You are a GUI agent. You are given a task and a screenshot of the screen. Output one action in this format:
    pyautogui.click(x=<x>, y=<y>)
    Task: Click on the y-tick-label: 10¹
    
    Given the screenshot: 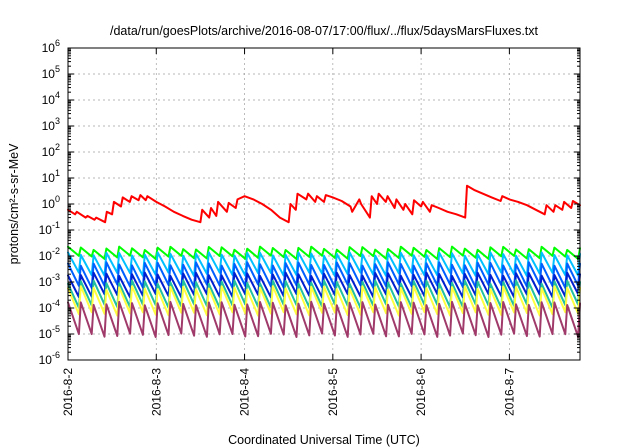 What is the action you would take?
    pyautogui.click(x=51, y=176)
    